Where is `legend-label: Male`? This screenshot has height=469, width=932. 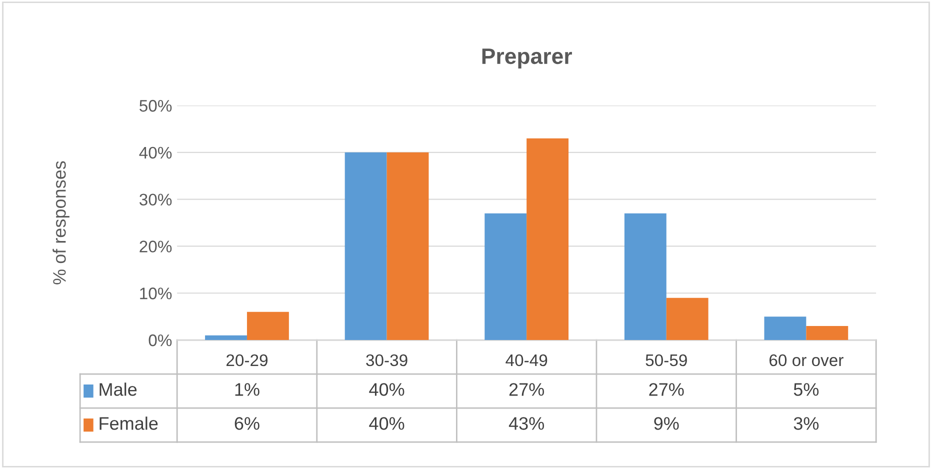
legend-label: Male is located at coordinates (118, 389).